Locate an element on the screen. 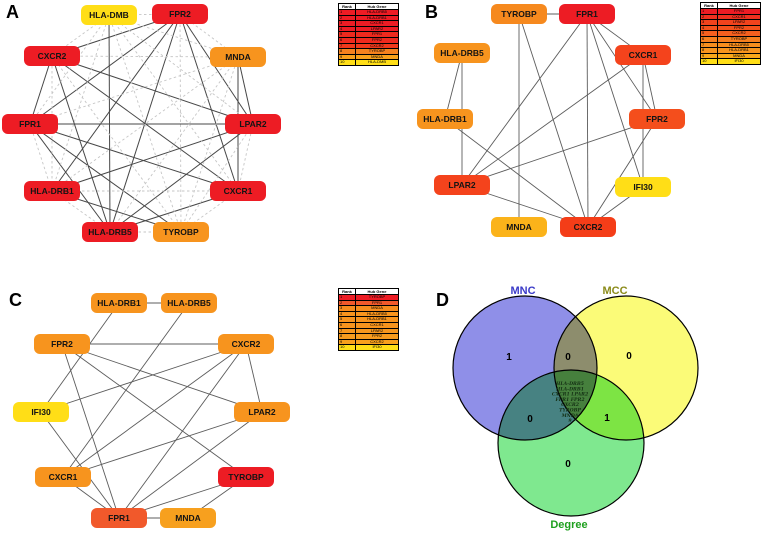  rank-table-row: 1 TYROBP is located at coordinates (368, 297).